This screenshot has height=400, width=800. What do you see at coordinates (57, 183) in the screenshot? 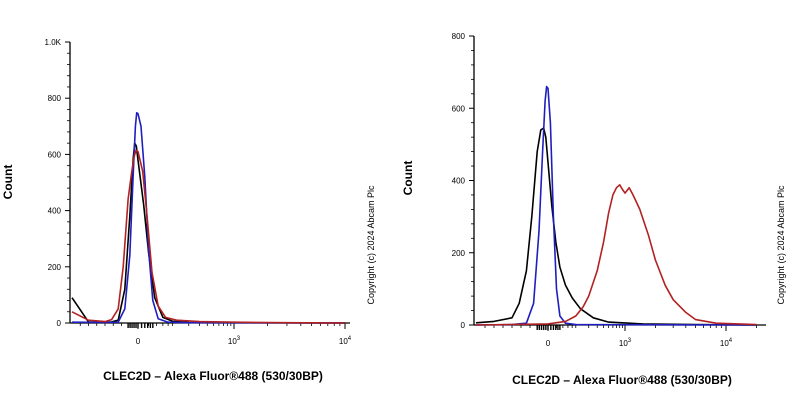
I see `y-axis-ticks: 0 200 400 600 800 1.0K` at bounding box center [57, 183].